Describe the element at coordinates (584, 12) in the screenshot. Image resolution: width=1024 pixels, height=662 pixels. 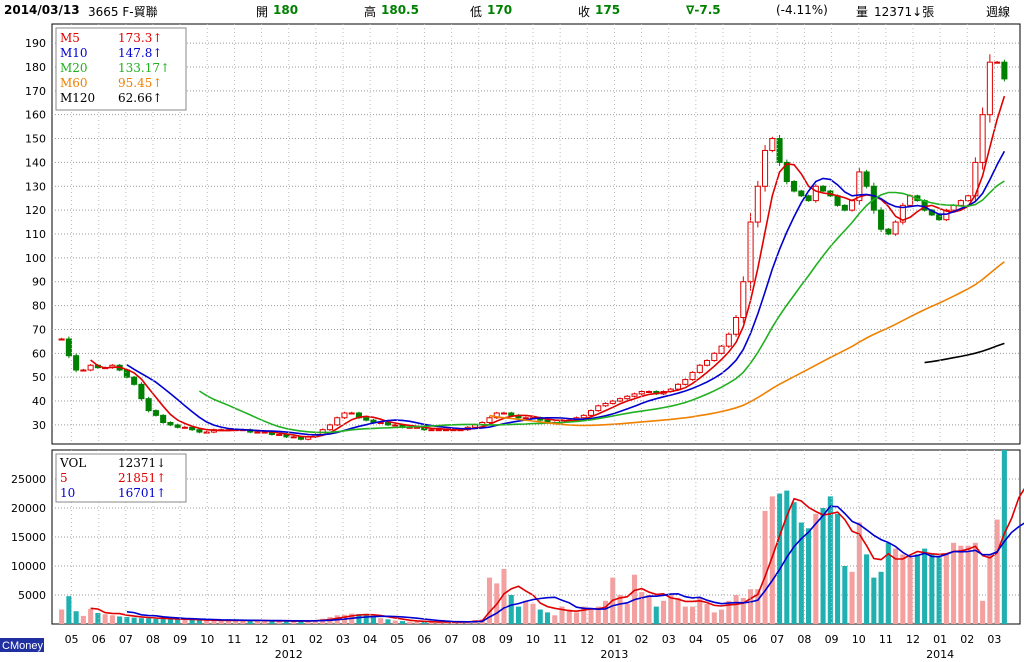
I see `close-label: 收` at that location.